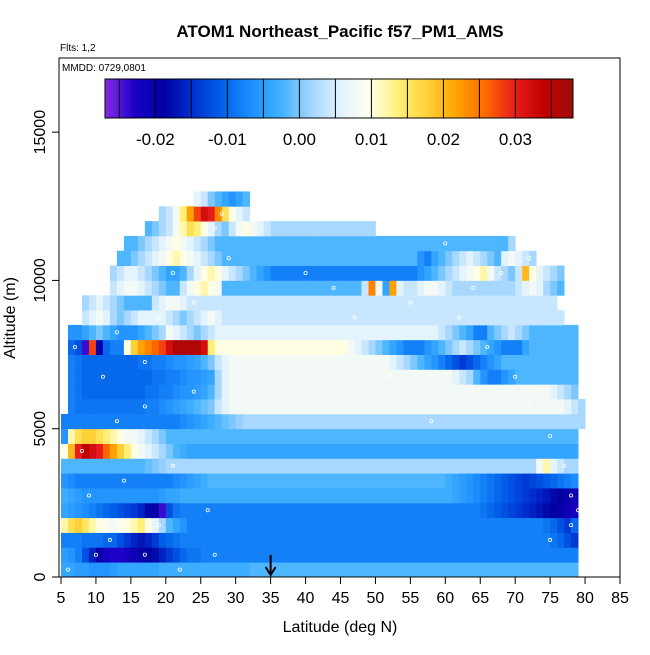 The image size is (650, 655). Describe the element at coordinates (10, 318) in the screenshot. I see `y-axis-label: Altitude (m)` at that location.